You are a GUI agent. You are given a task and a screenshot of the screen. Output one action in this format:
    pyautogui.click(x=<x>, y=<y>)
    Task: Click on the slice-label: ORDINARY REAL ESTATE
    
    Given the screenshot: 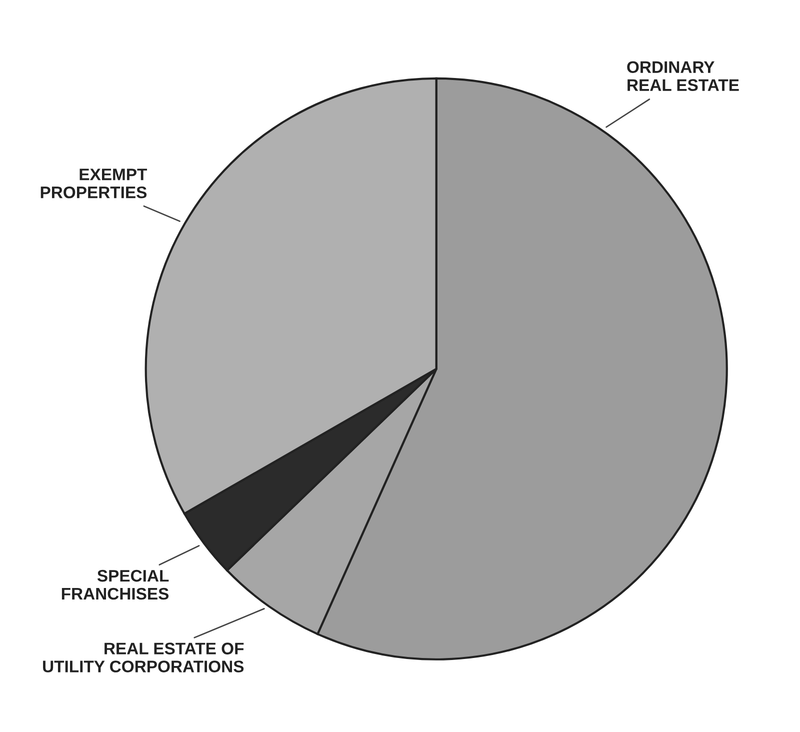 What is the action you would take?
    pyautogui.click(x=683, y=76)
    